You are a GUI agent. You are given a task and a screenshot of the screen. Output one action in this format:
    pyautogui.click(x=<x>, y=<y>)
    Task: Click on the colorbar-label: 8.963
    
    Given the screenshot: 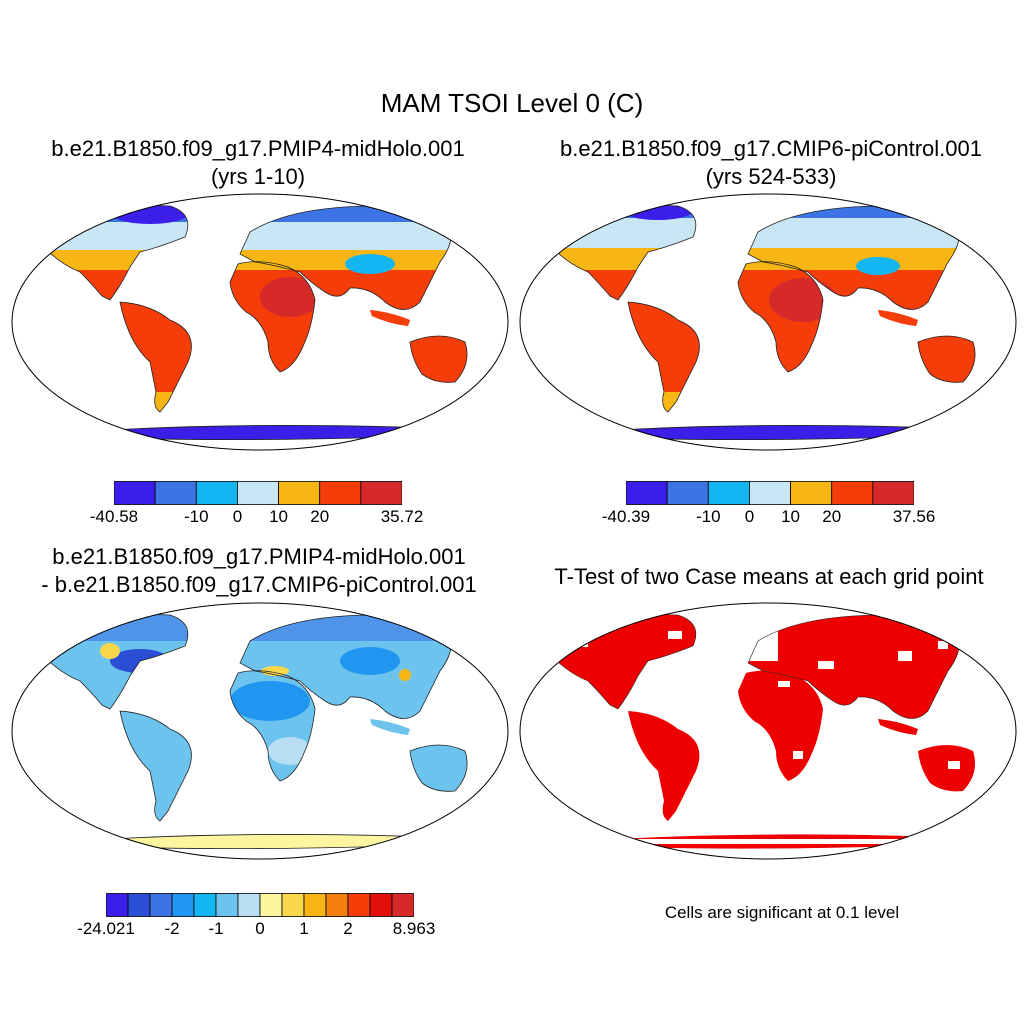 What is the action you would take?
    pyautogui.click(x=414, y=928)
    